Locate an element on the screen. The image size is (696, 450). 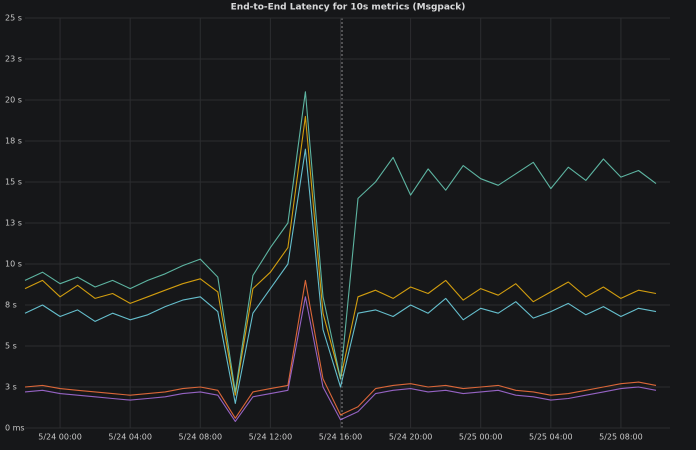
y-tick-label: 10 s is located at coordinates (13, 264).